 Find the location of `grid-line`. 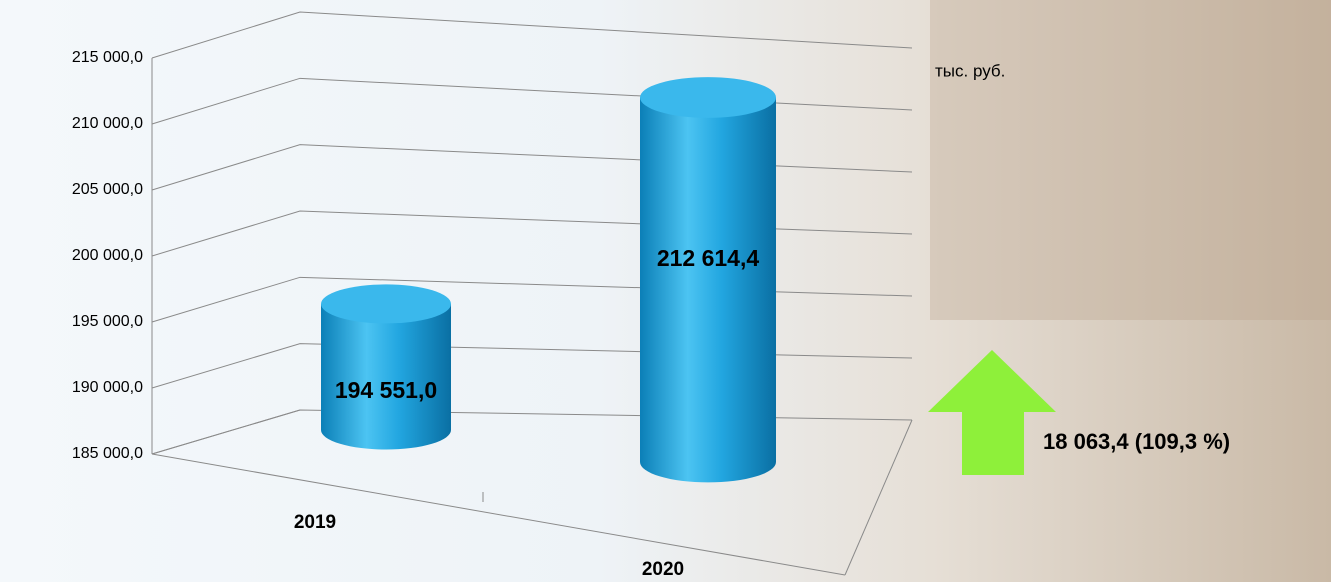

grid-line is located at coordinates (532, 35).